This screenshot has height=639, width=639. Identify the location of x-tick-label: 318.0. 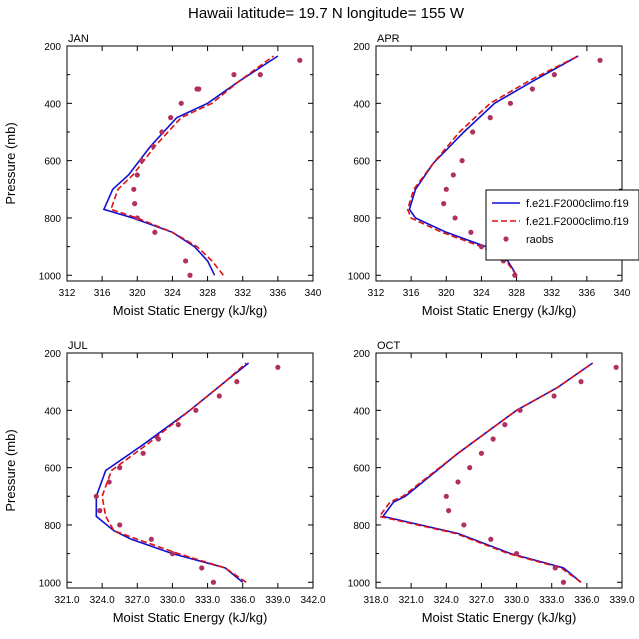
(375, 600).